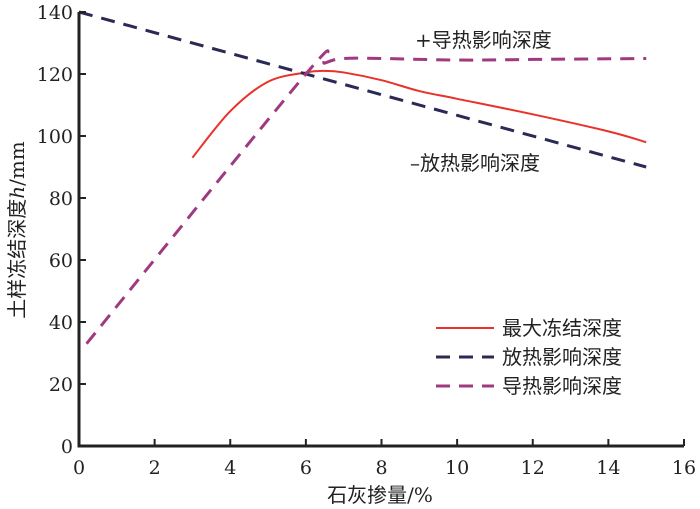  I want to click on y-tick-label: 0, so click(67, 447).